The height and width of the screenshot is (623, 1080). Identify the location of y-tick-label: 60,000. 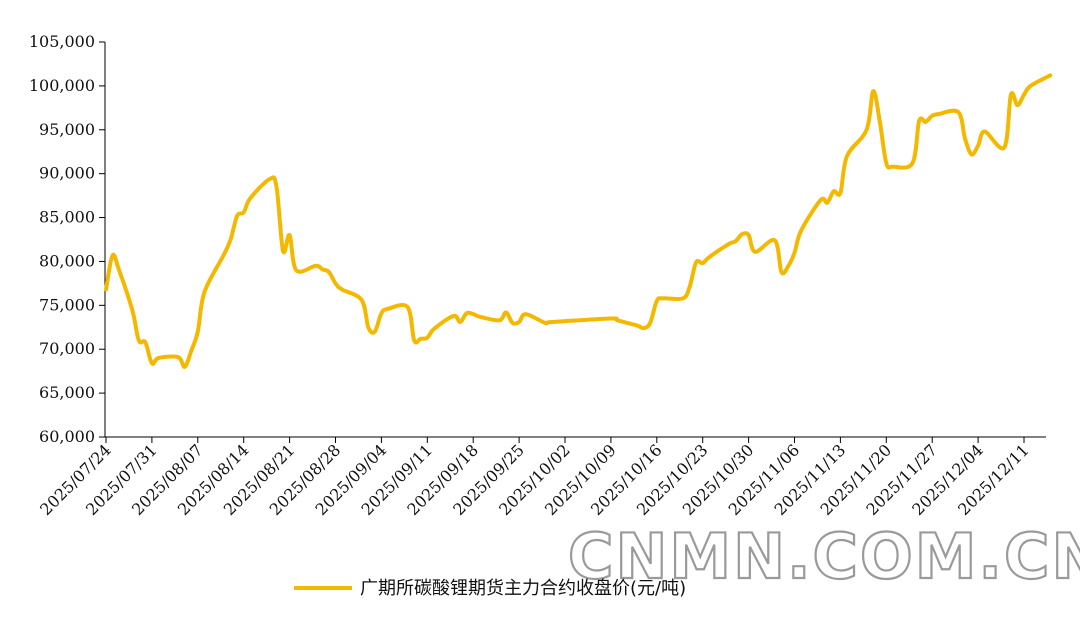
(67, 436).